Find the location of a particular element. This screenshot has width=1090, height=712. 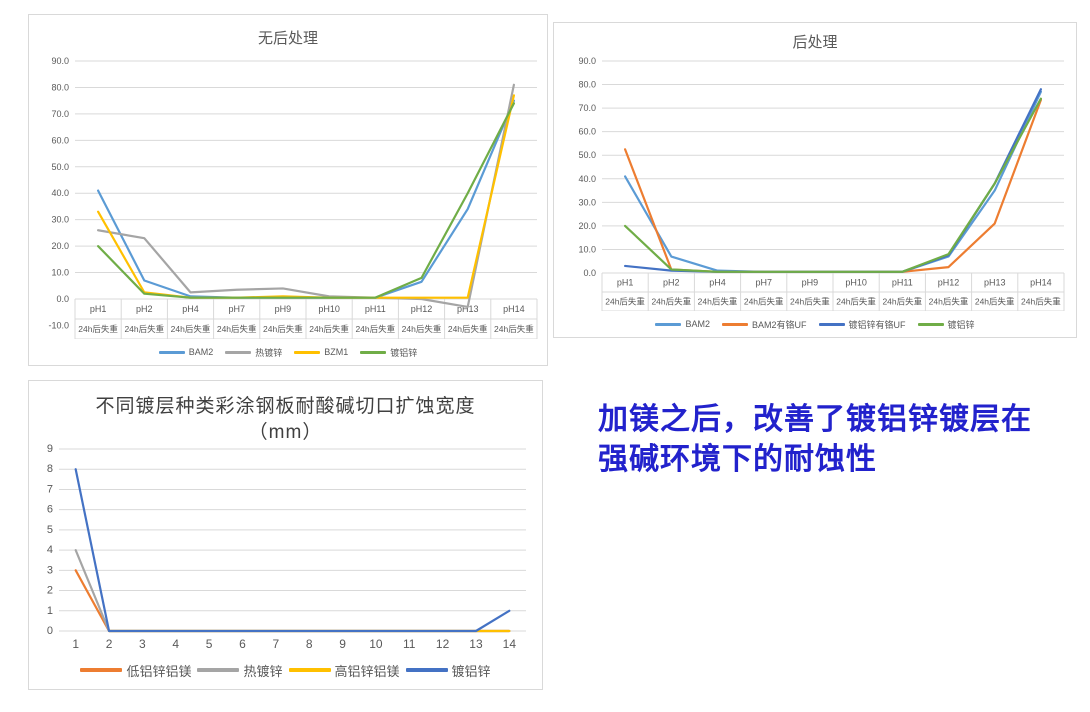

series-line-镀铝锌有铬UF is located at coordinates (832, 180).